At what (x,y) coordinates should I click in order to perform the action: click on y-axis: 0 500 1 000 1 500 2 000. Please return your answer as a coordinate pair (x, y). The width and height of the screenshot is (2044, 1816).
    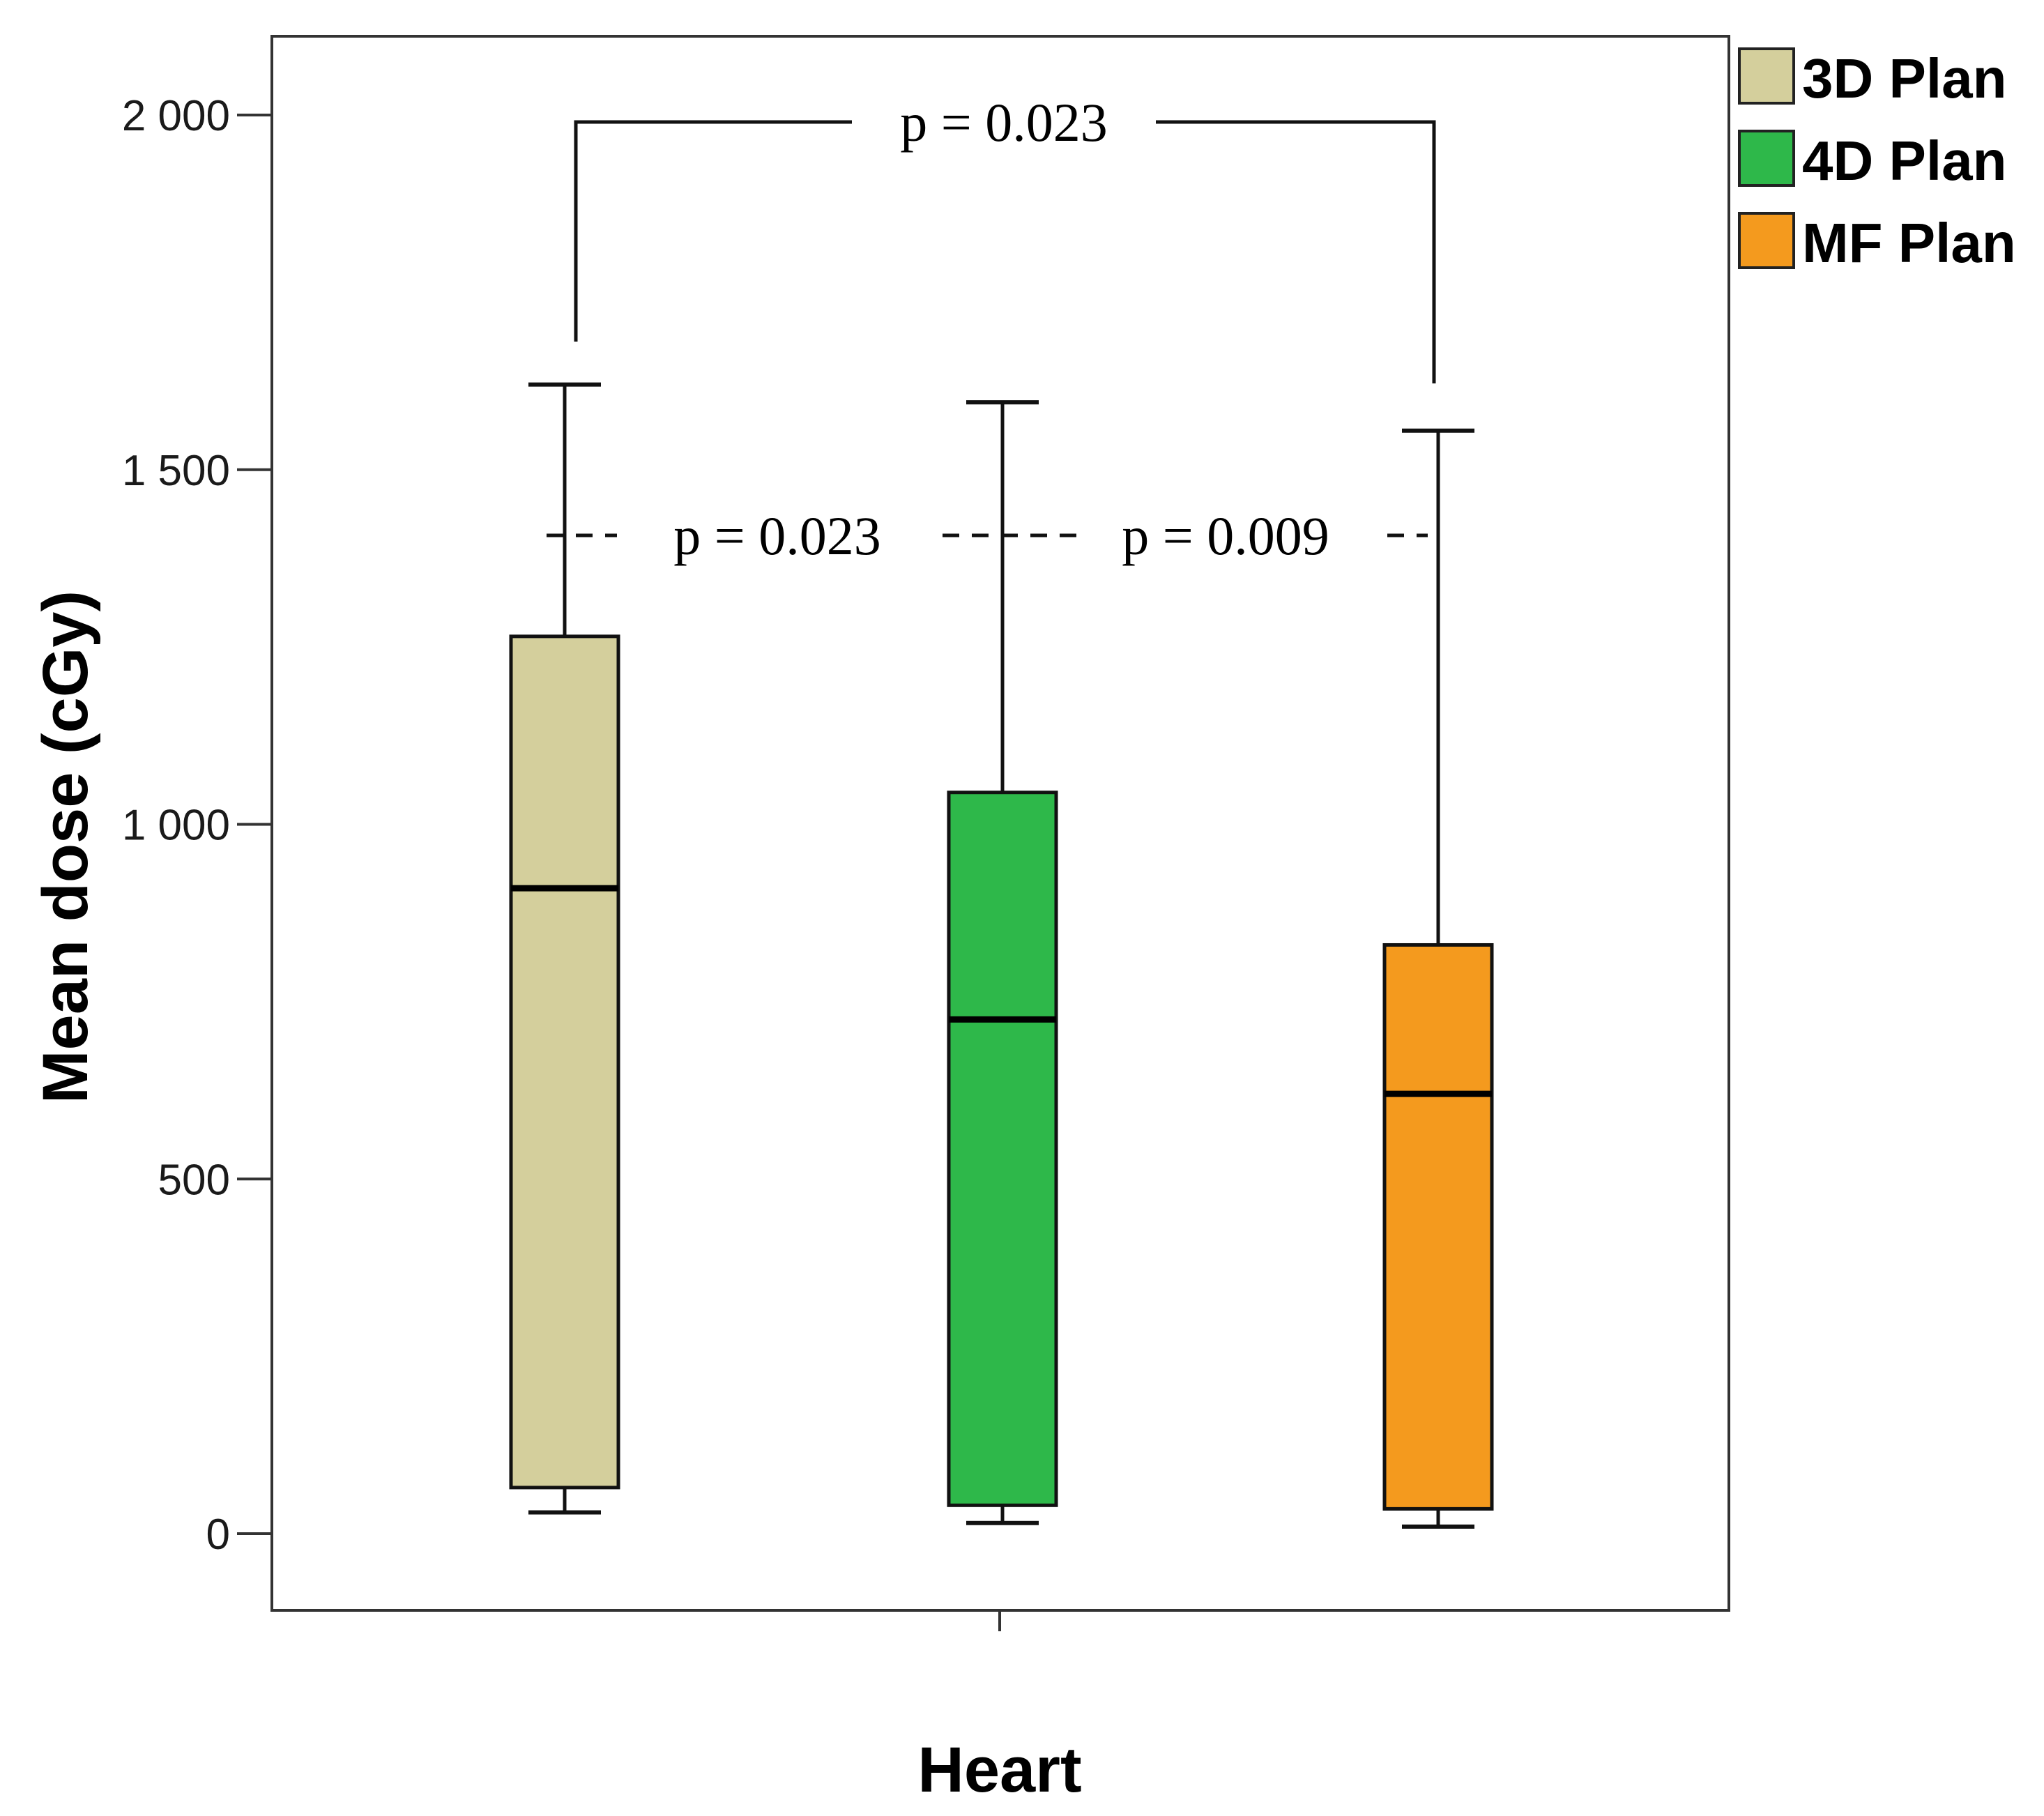
    Looking at the image, I should click on (197, 825).